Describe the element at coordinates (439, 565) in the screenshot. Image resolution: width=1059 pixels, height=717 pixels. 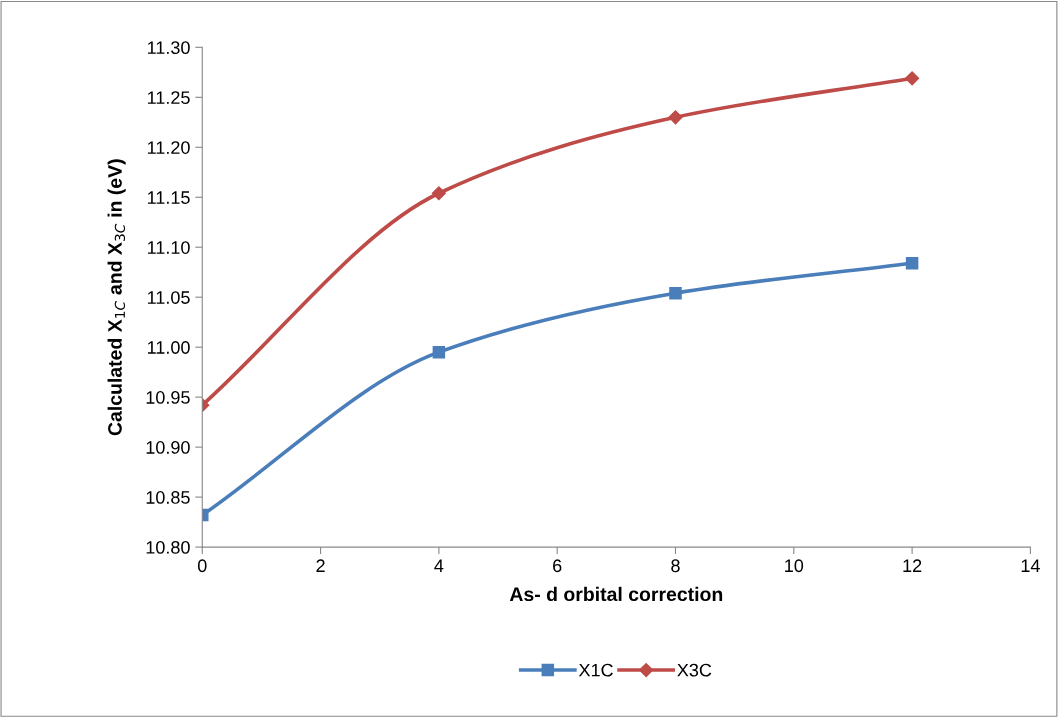
I see `x-tick-label: 4` at that location.